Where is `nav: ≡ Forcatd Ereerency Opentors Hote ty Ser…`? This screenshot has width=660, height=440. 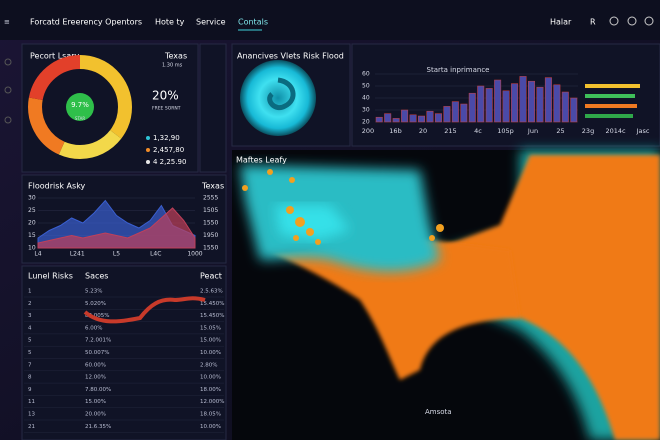
nav: ≡ Forcatd Ereerency Opentors Hote ty Ser… is located at coordinates (330, 20).